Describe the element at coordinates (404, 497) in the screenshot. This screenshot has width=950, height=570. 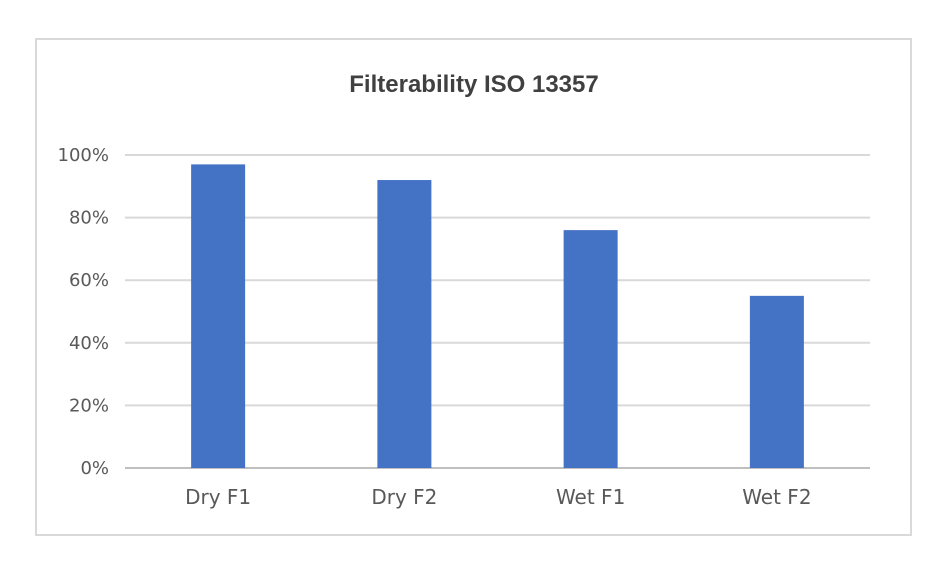
I see `x-category-label: Dry F2` at that location.